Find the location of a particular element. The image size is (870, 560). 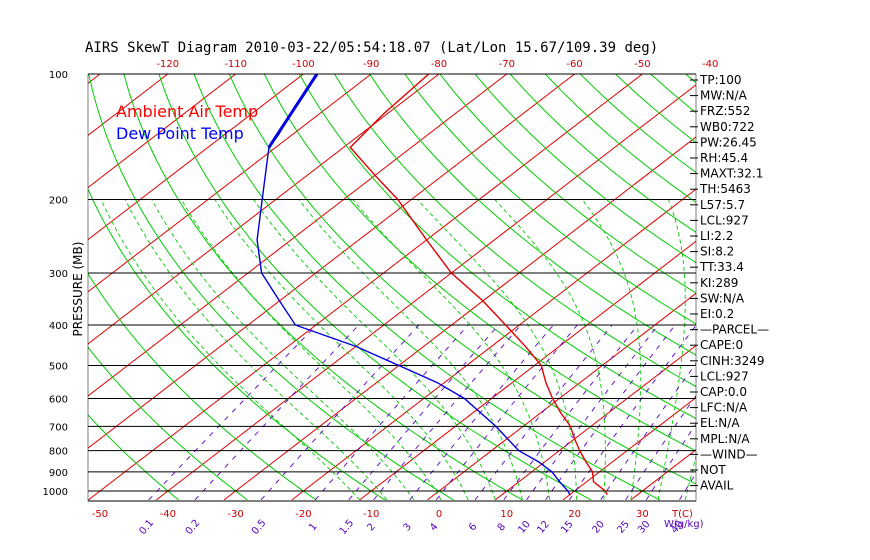

index-label: TP:100 is located at coordinates (720, 80).